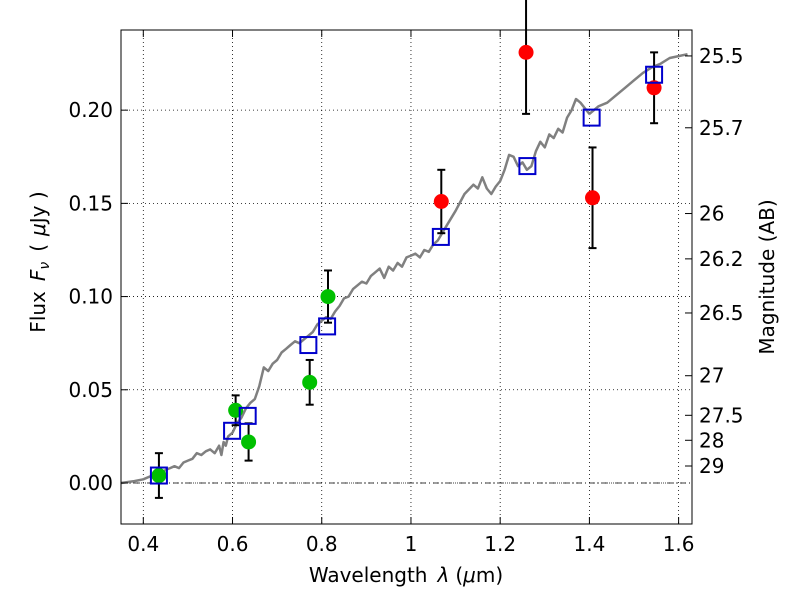 Image resolution: width=800 pixels, height=600 pixels. I want to click on y-tick-label: 0.10, so click(90, 297).